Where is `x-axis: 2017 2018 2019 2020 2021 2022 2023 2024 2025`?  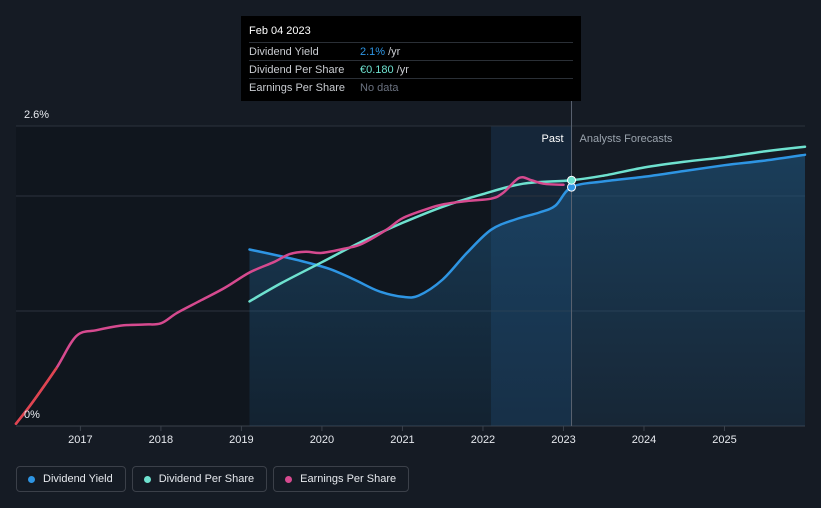 x-axis: 2017 2018 2019 2020 2021 2022 2023 2024 2025 is located at coordinates (402, 436).